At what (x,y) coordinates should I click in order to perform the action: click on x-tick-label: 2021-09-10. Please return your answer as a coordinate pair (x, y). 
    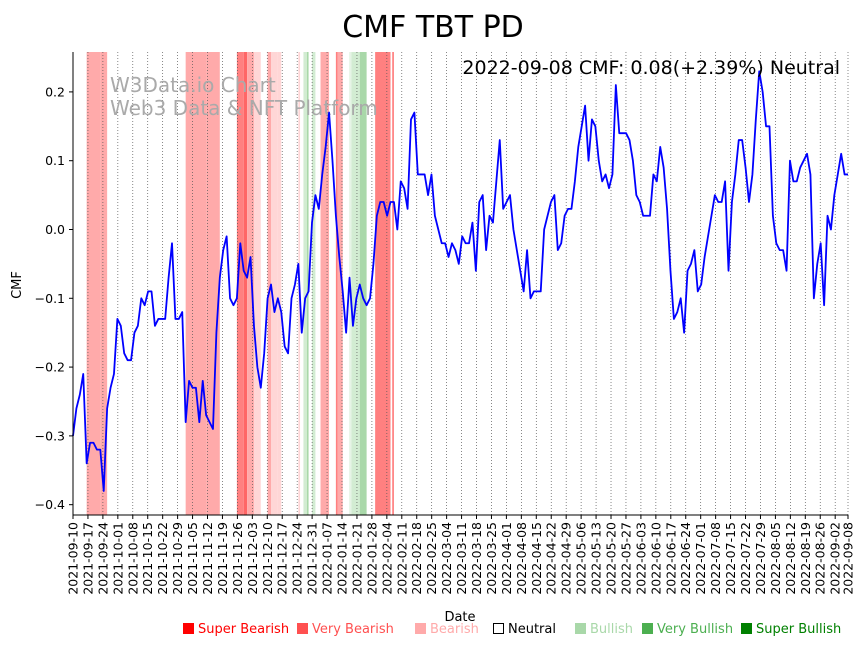
    Looking at the image, I should click on (73, 558).